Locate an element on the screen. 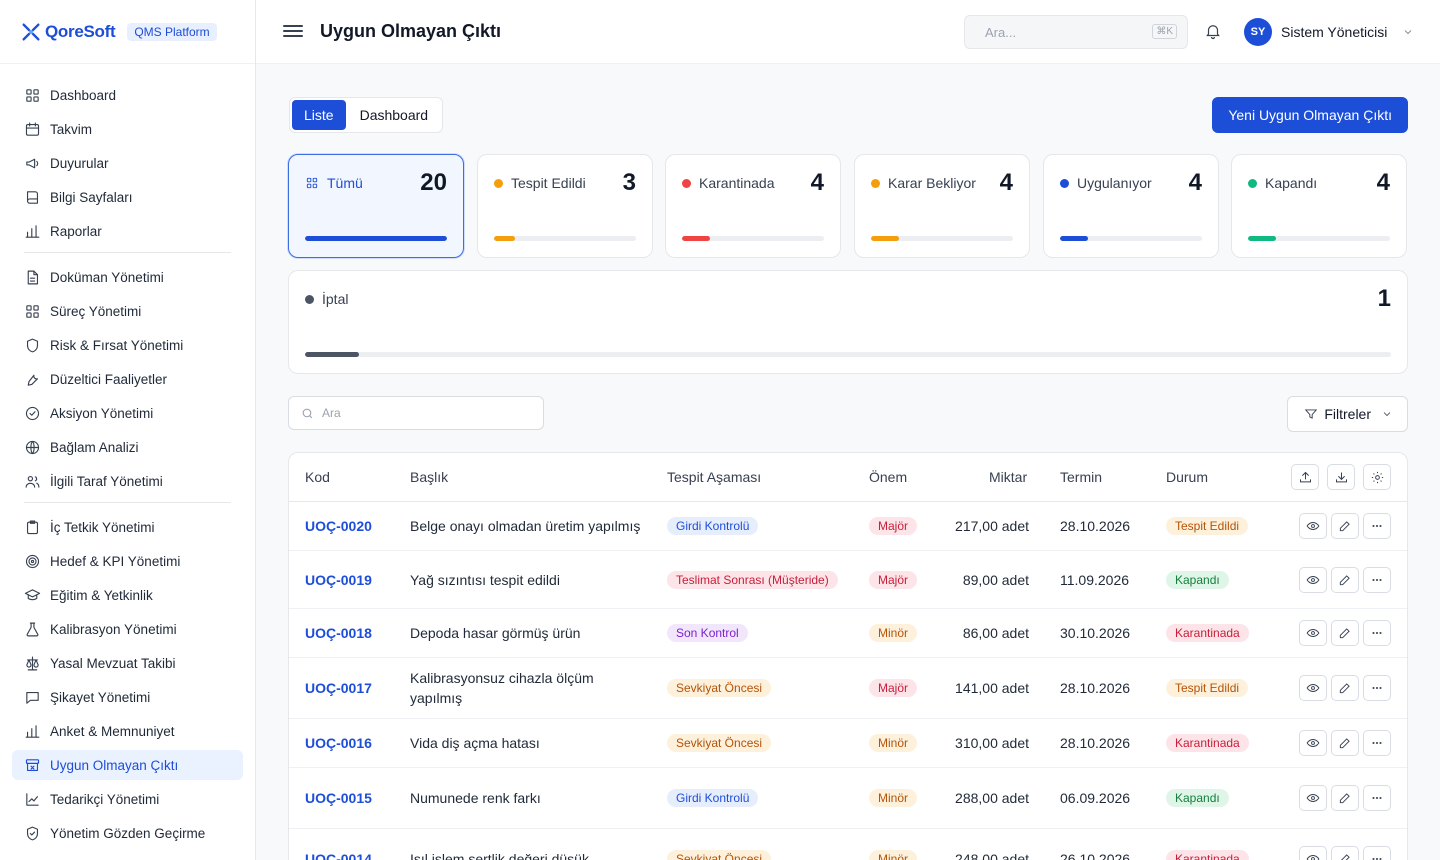  search-input is located at coordinates (422, 413).